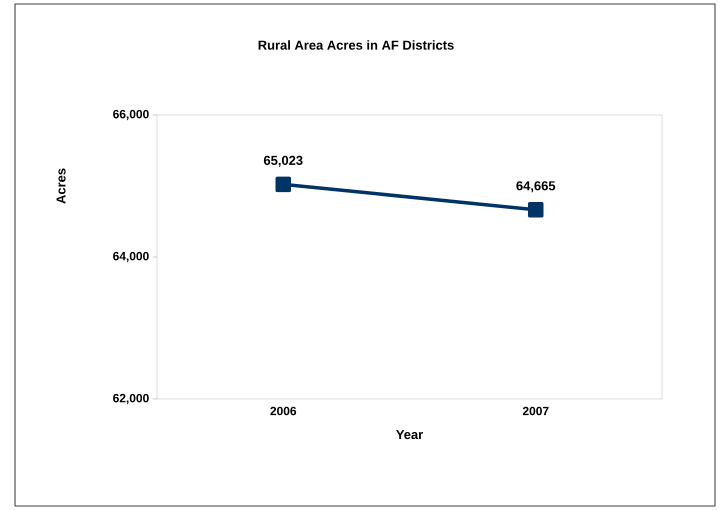 The image size is (720, 510). I want to click on chart-title: Rural Area Acres in AF Districts, so click(356, 45).